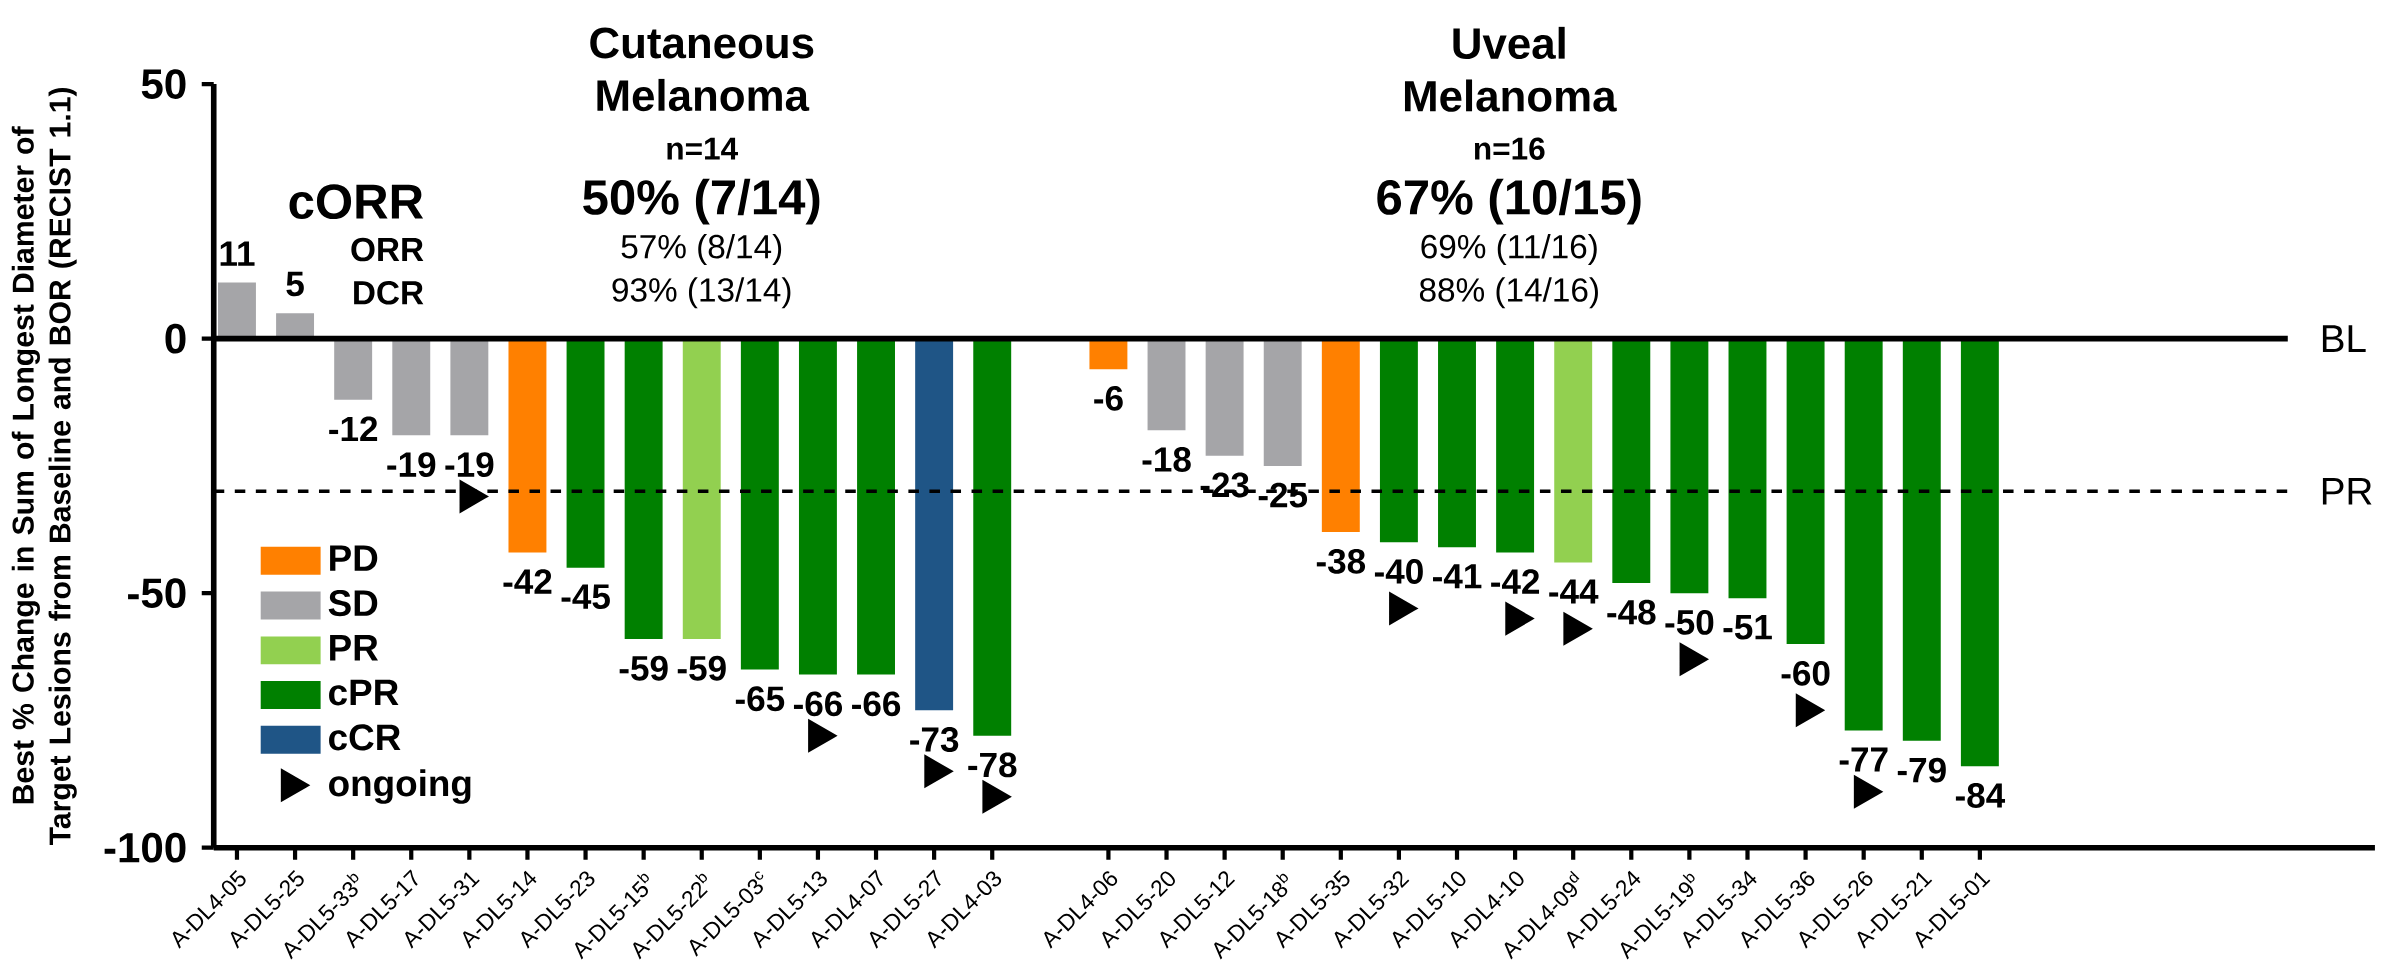  What do you see at coordinates (702, 149) in the screenshot?
I see `annotation: n=14` at bounding box center [702, 149].